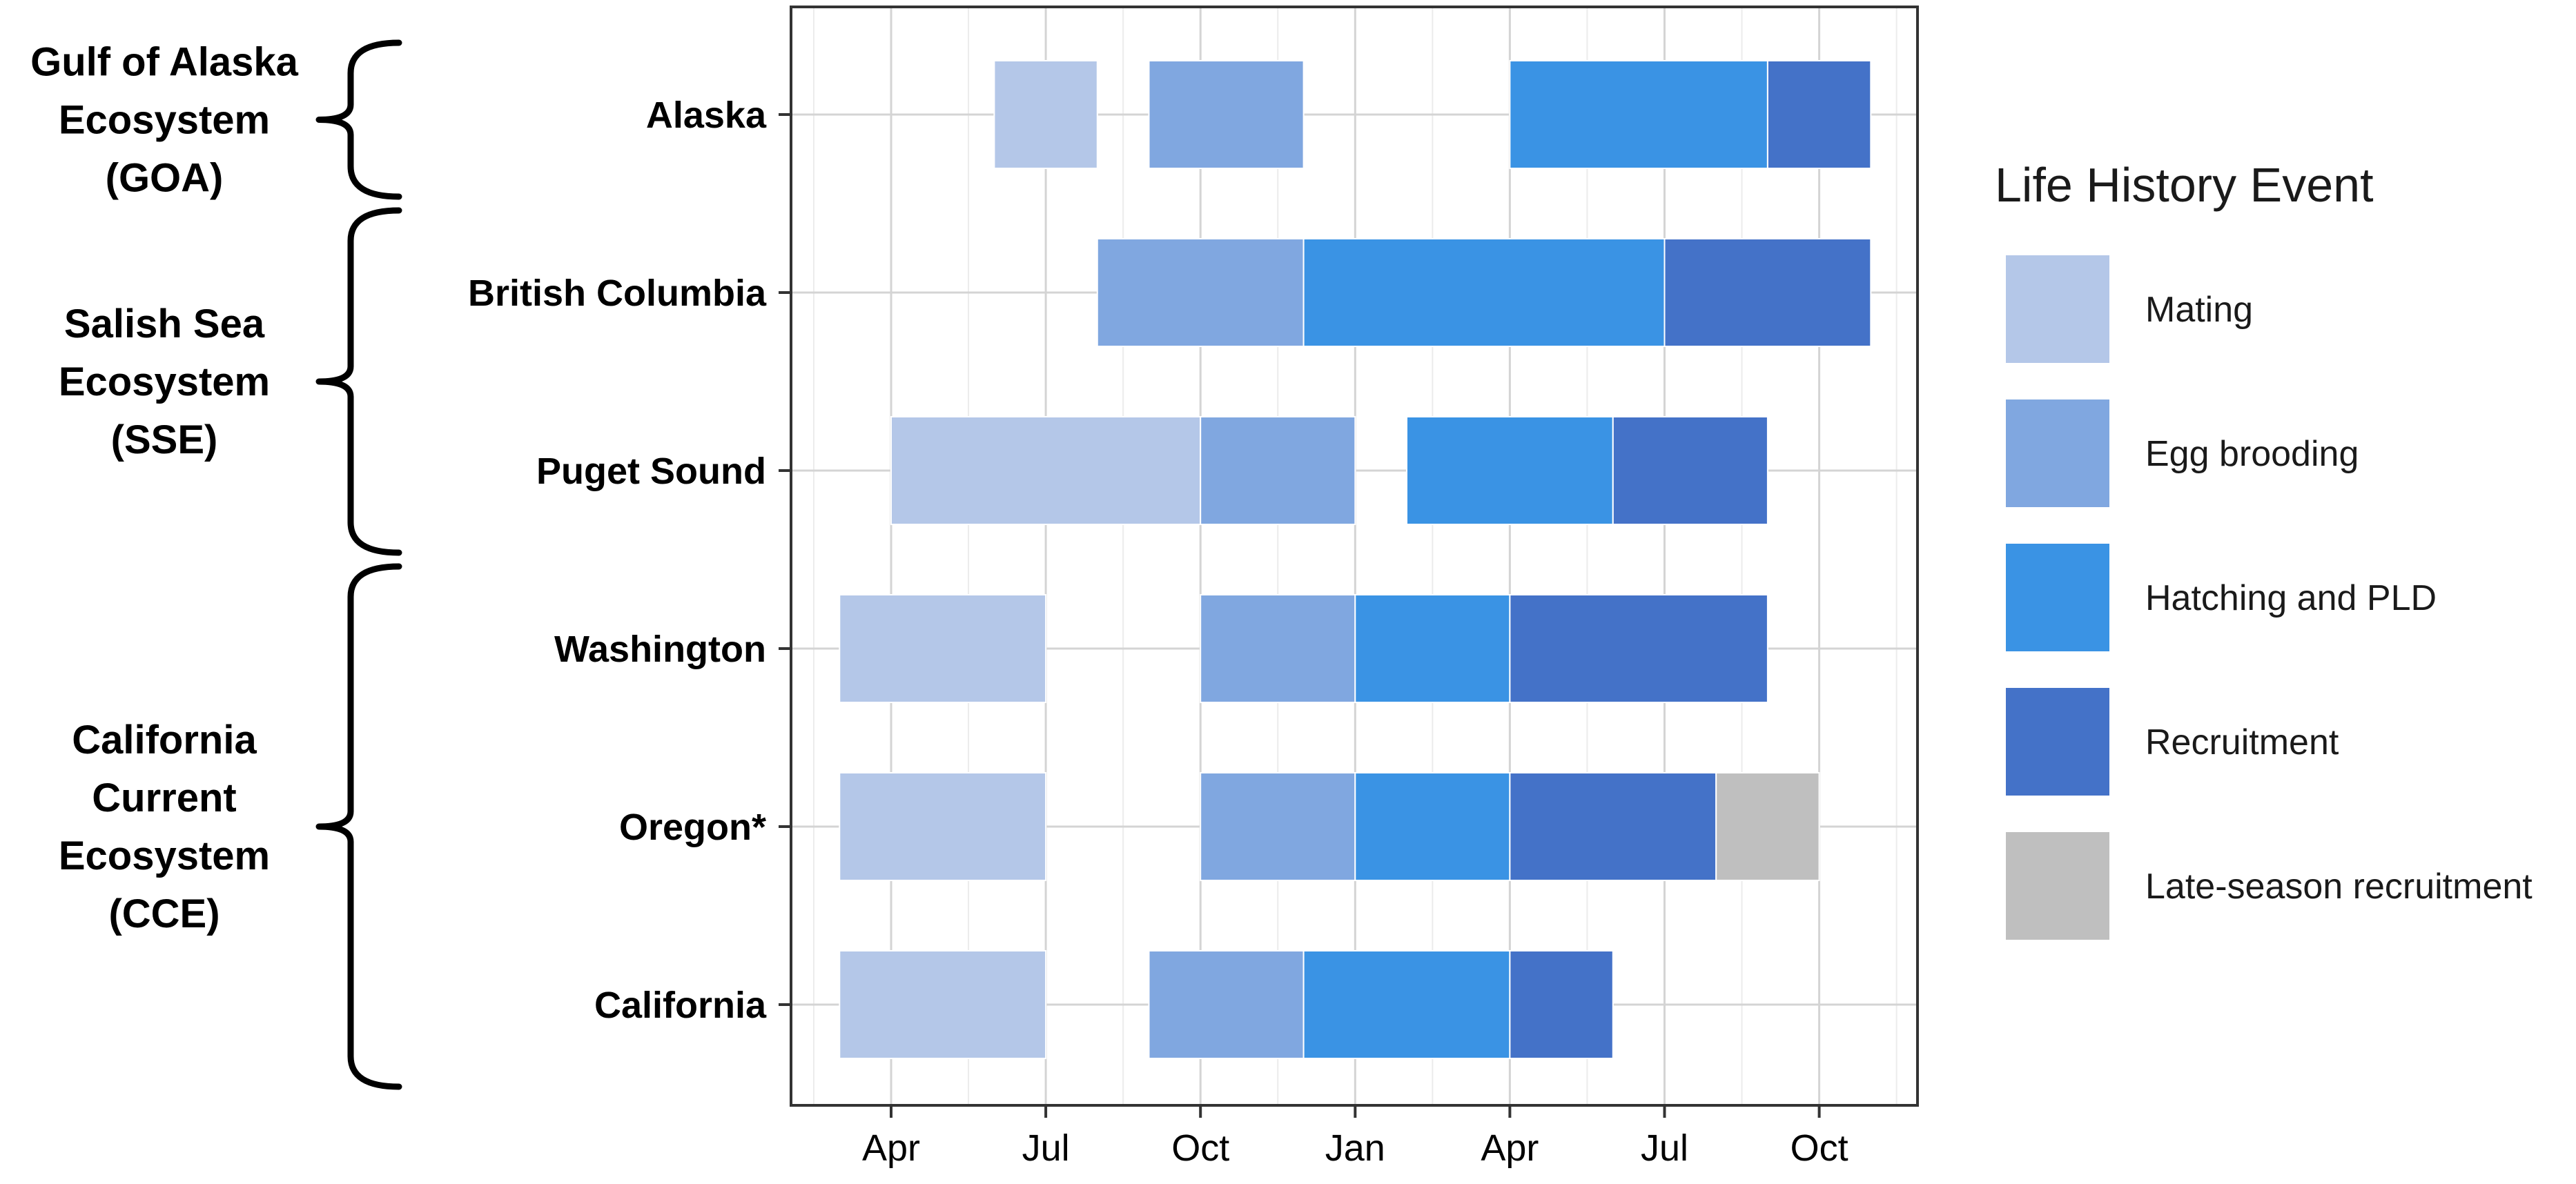 The height and width of the screenshot is (1184, 2576). What do you see at coordinates (1767, 826) in the screenshot?
I see `bar-oregon-late` at bounding box center [1767, 826].